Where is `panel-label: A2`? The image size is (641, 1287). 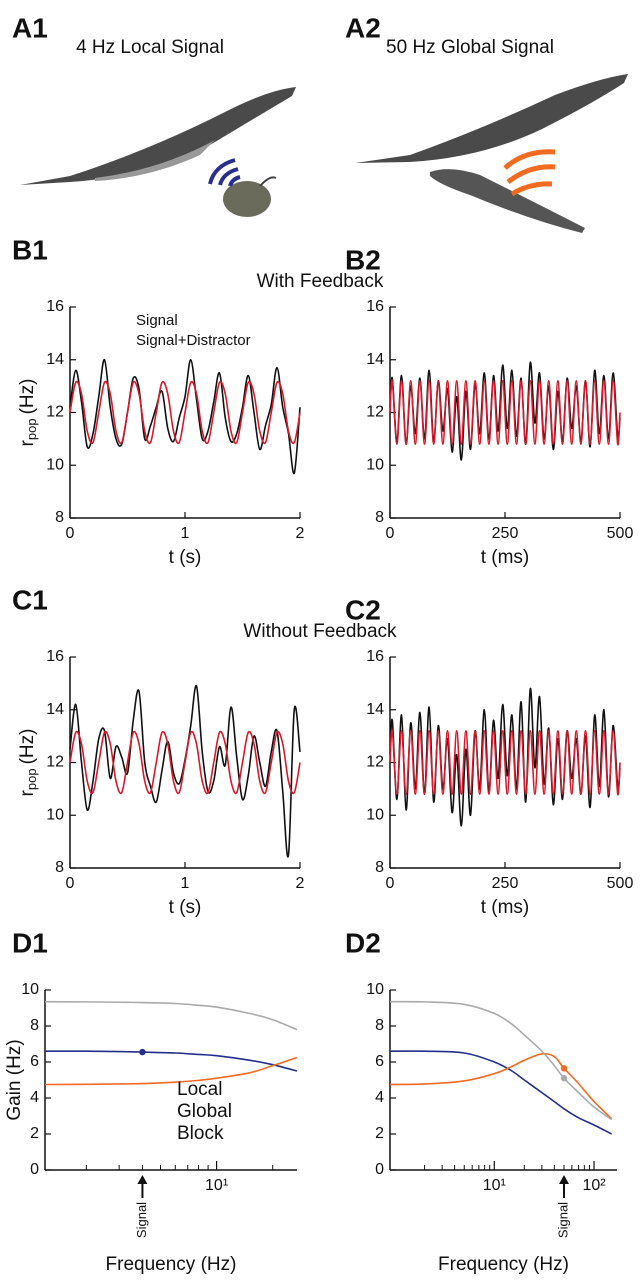 panel-label: A2 is located at coordinates (363, 27).